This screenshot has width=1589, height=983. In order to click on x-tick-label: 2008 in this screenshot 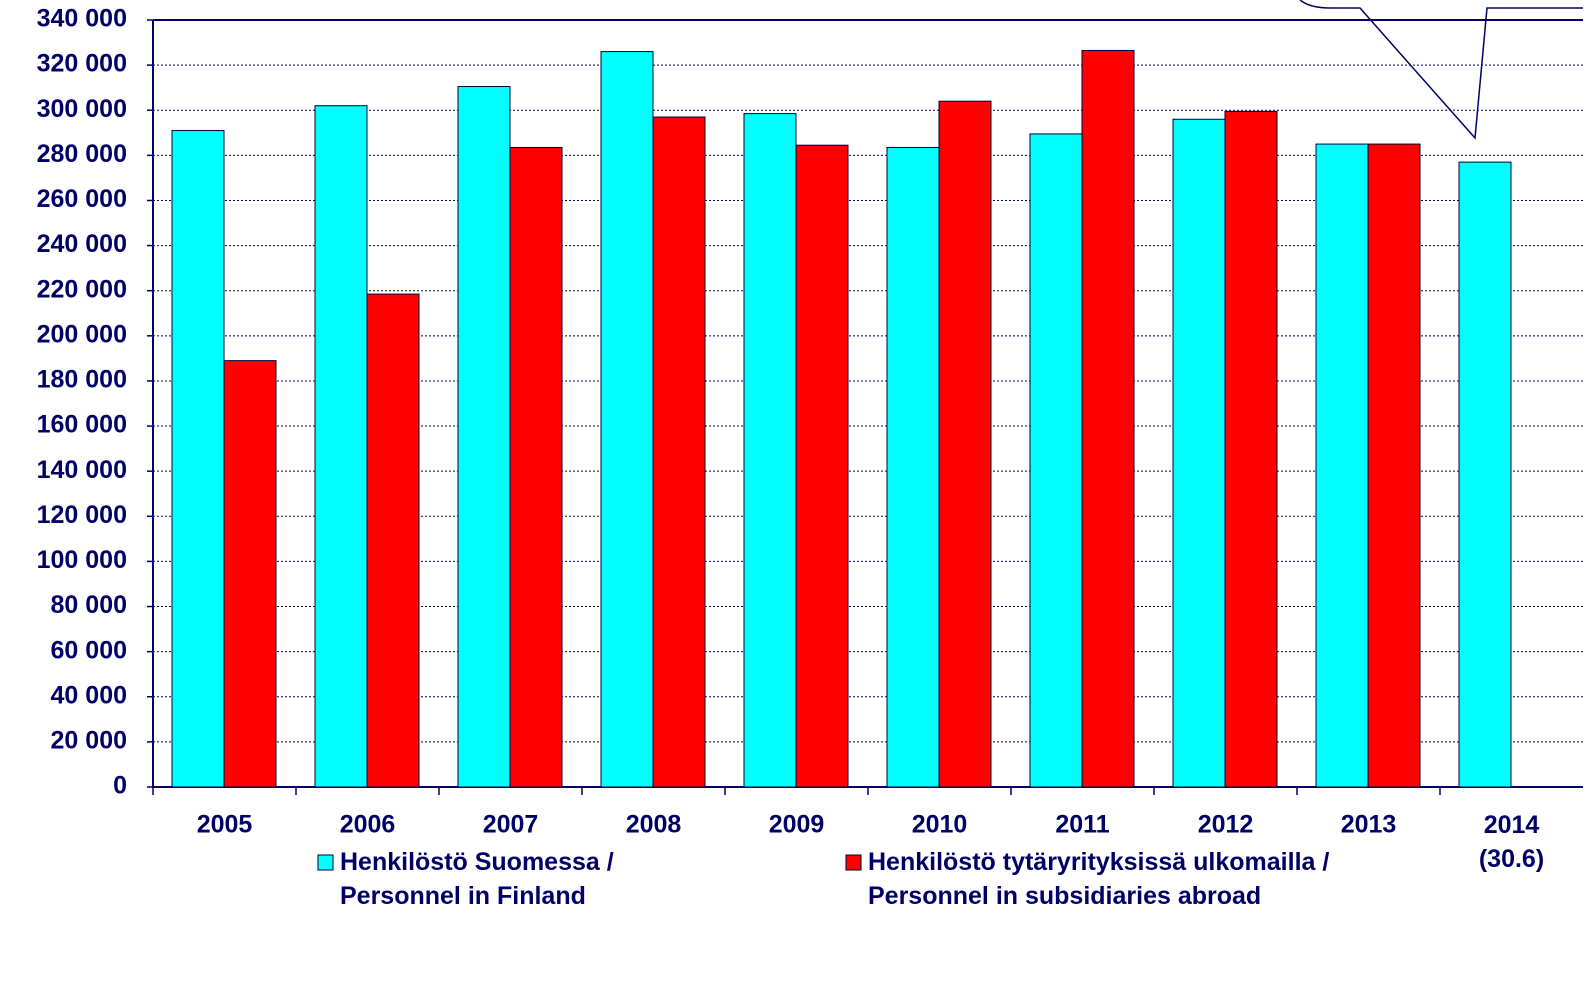, I will do `click(654, 825)`.